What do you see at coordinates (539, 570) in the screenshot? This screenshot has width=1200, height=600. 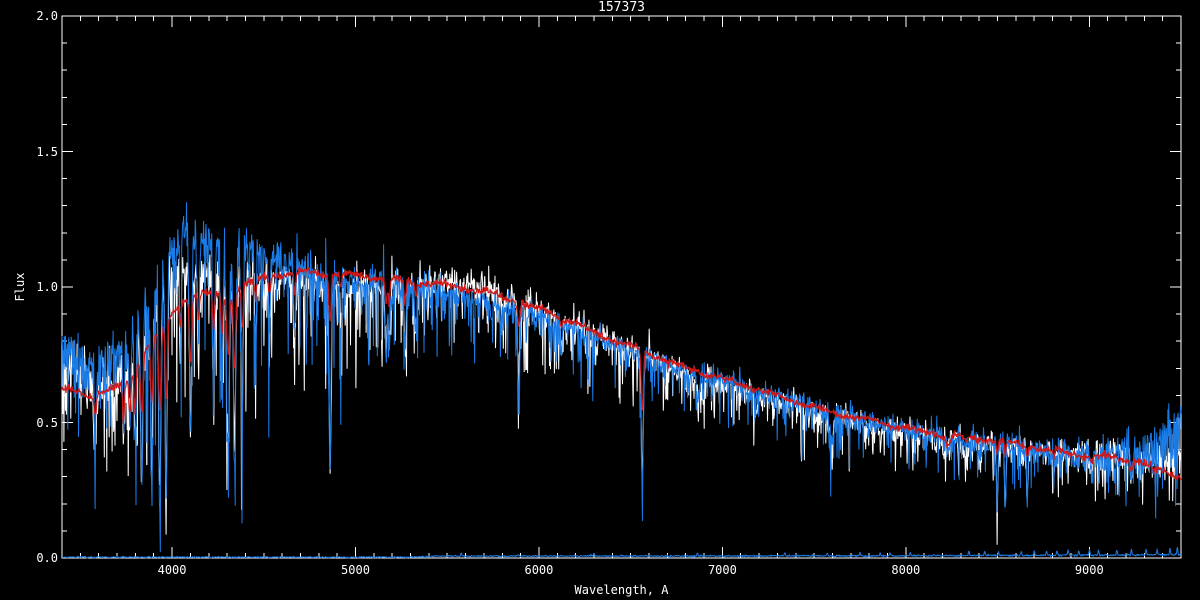 I see `x-tick-label: 6000` at bounding box center [539, 570].